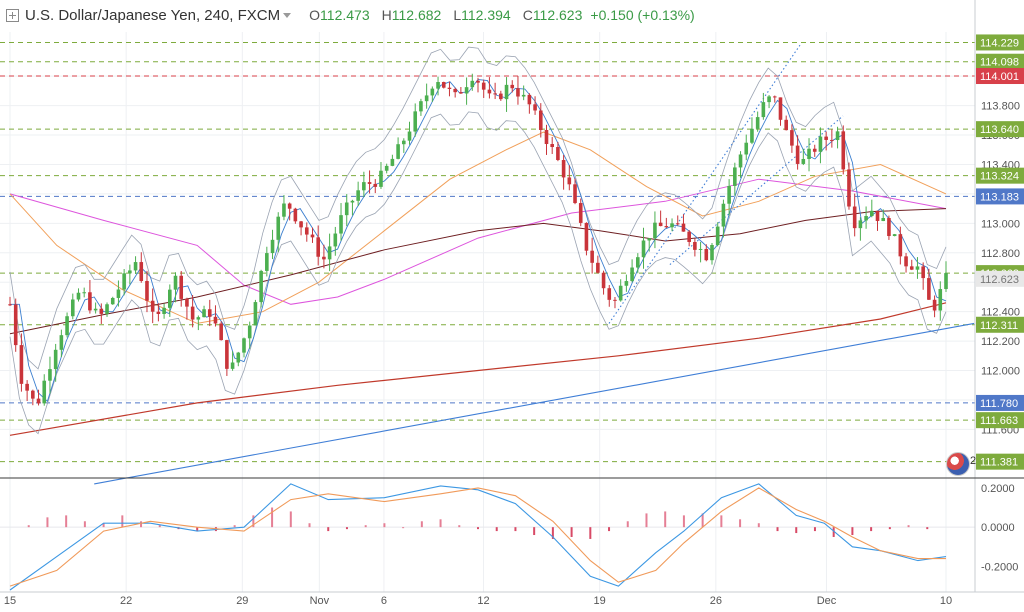  Describe the element at coordinates (1000, 372) in the screenshot. I see `y-tick-label: 112.000` at that location.